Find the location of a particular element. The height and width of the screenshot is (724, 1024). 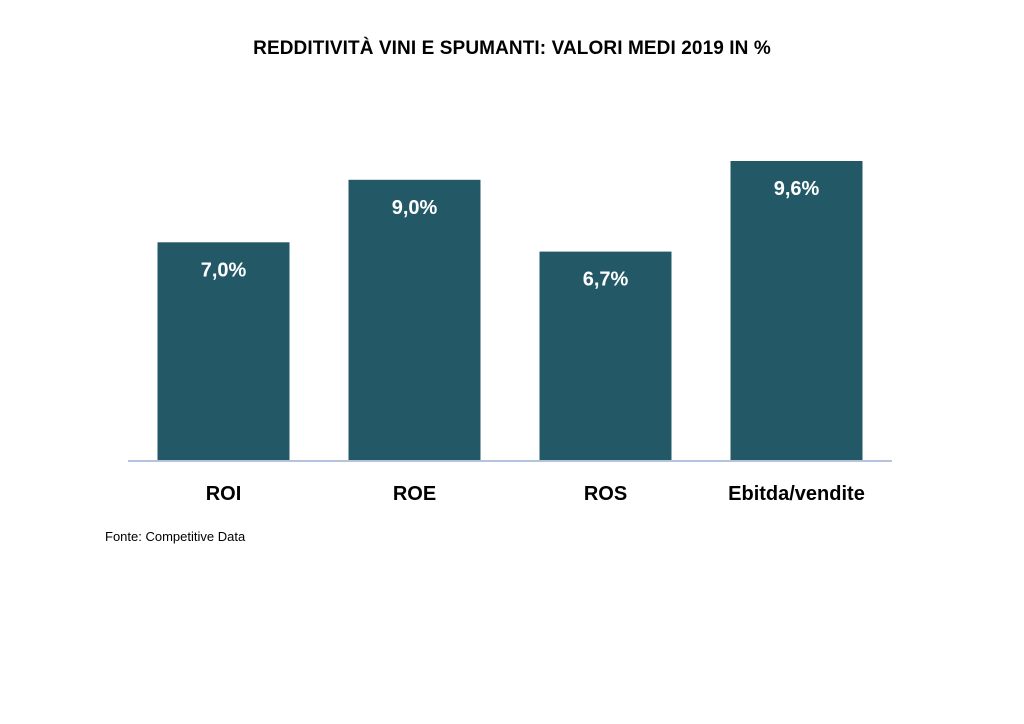

data-label: 7,0% is located at coordinates (224, 270).